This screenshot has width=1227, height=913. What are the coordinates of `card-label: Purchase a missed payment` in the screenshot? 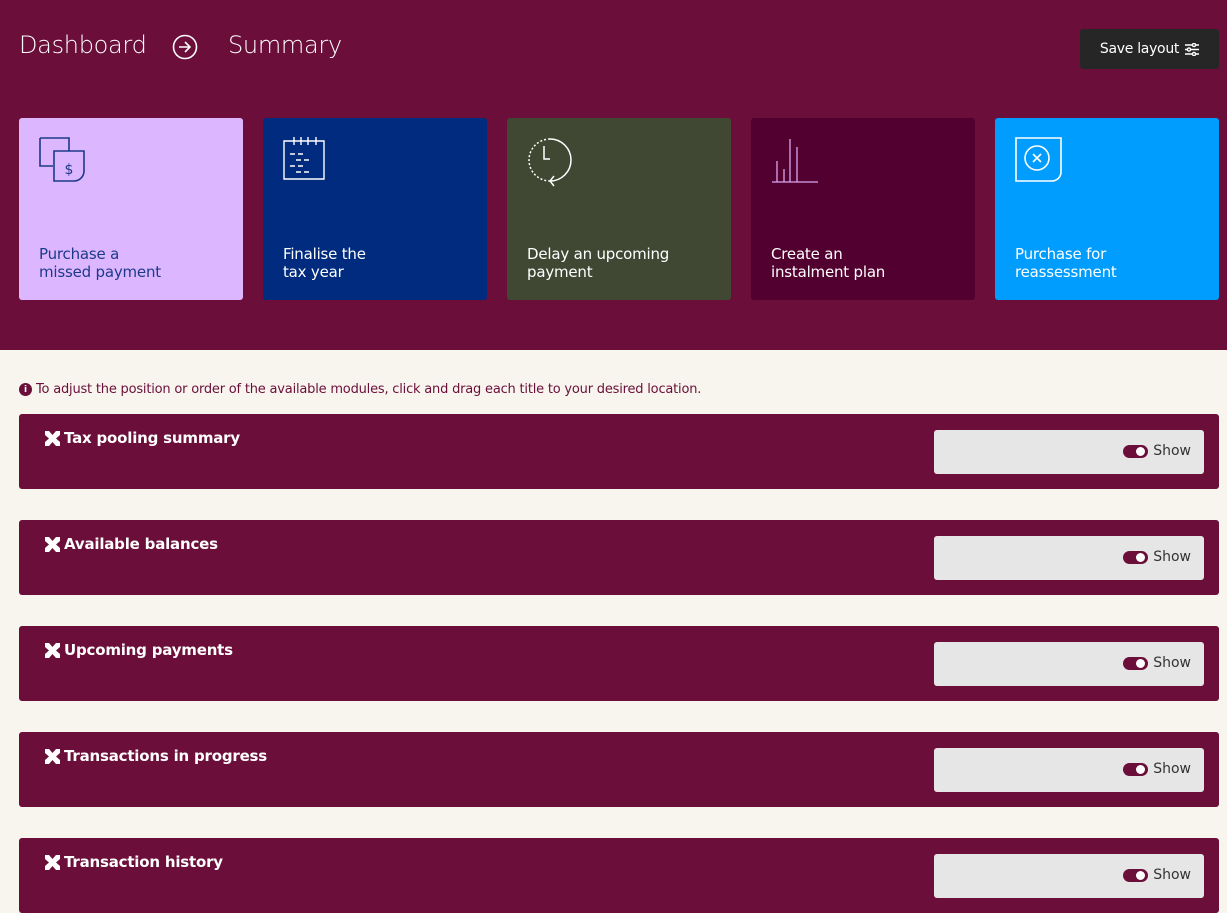 It's located at (100, 263).